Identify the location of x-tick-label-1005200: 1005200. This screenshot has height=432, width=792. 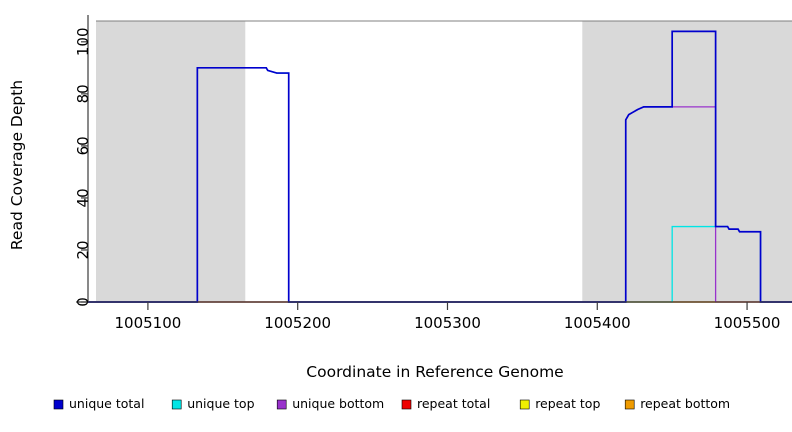
(297, 323).